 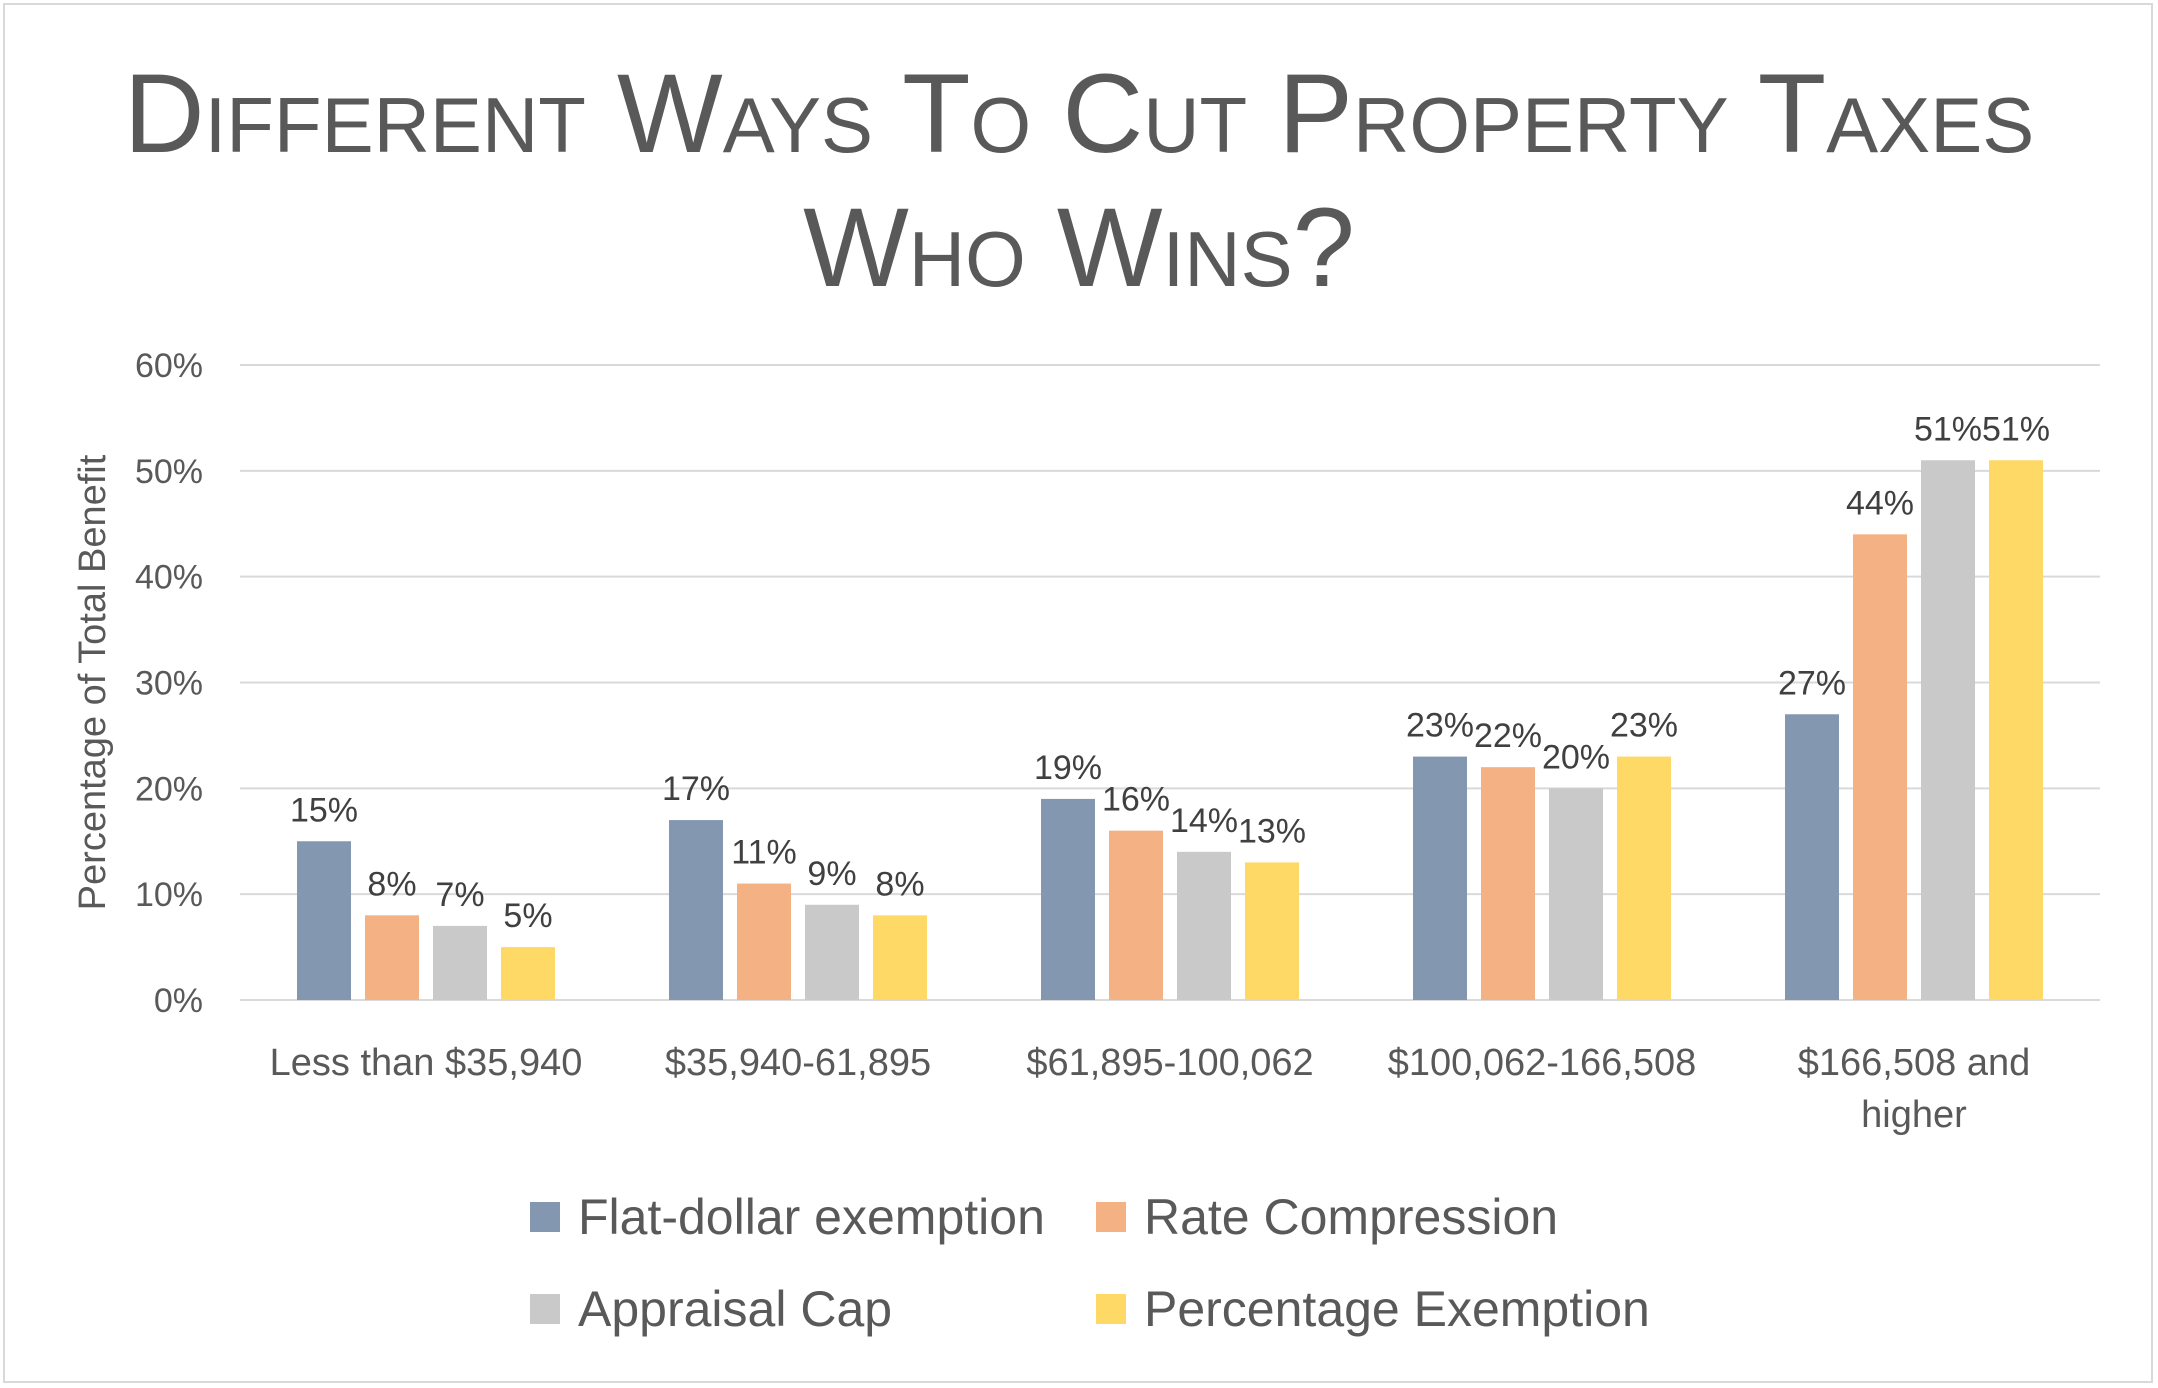 I want to click on y-tick-label: 40%, so click(x=169, y=578).